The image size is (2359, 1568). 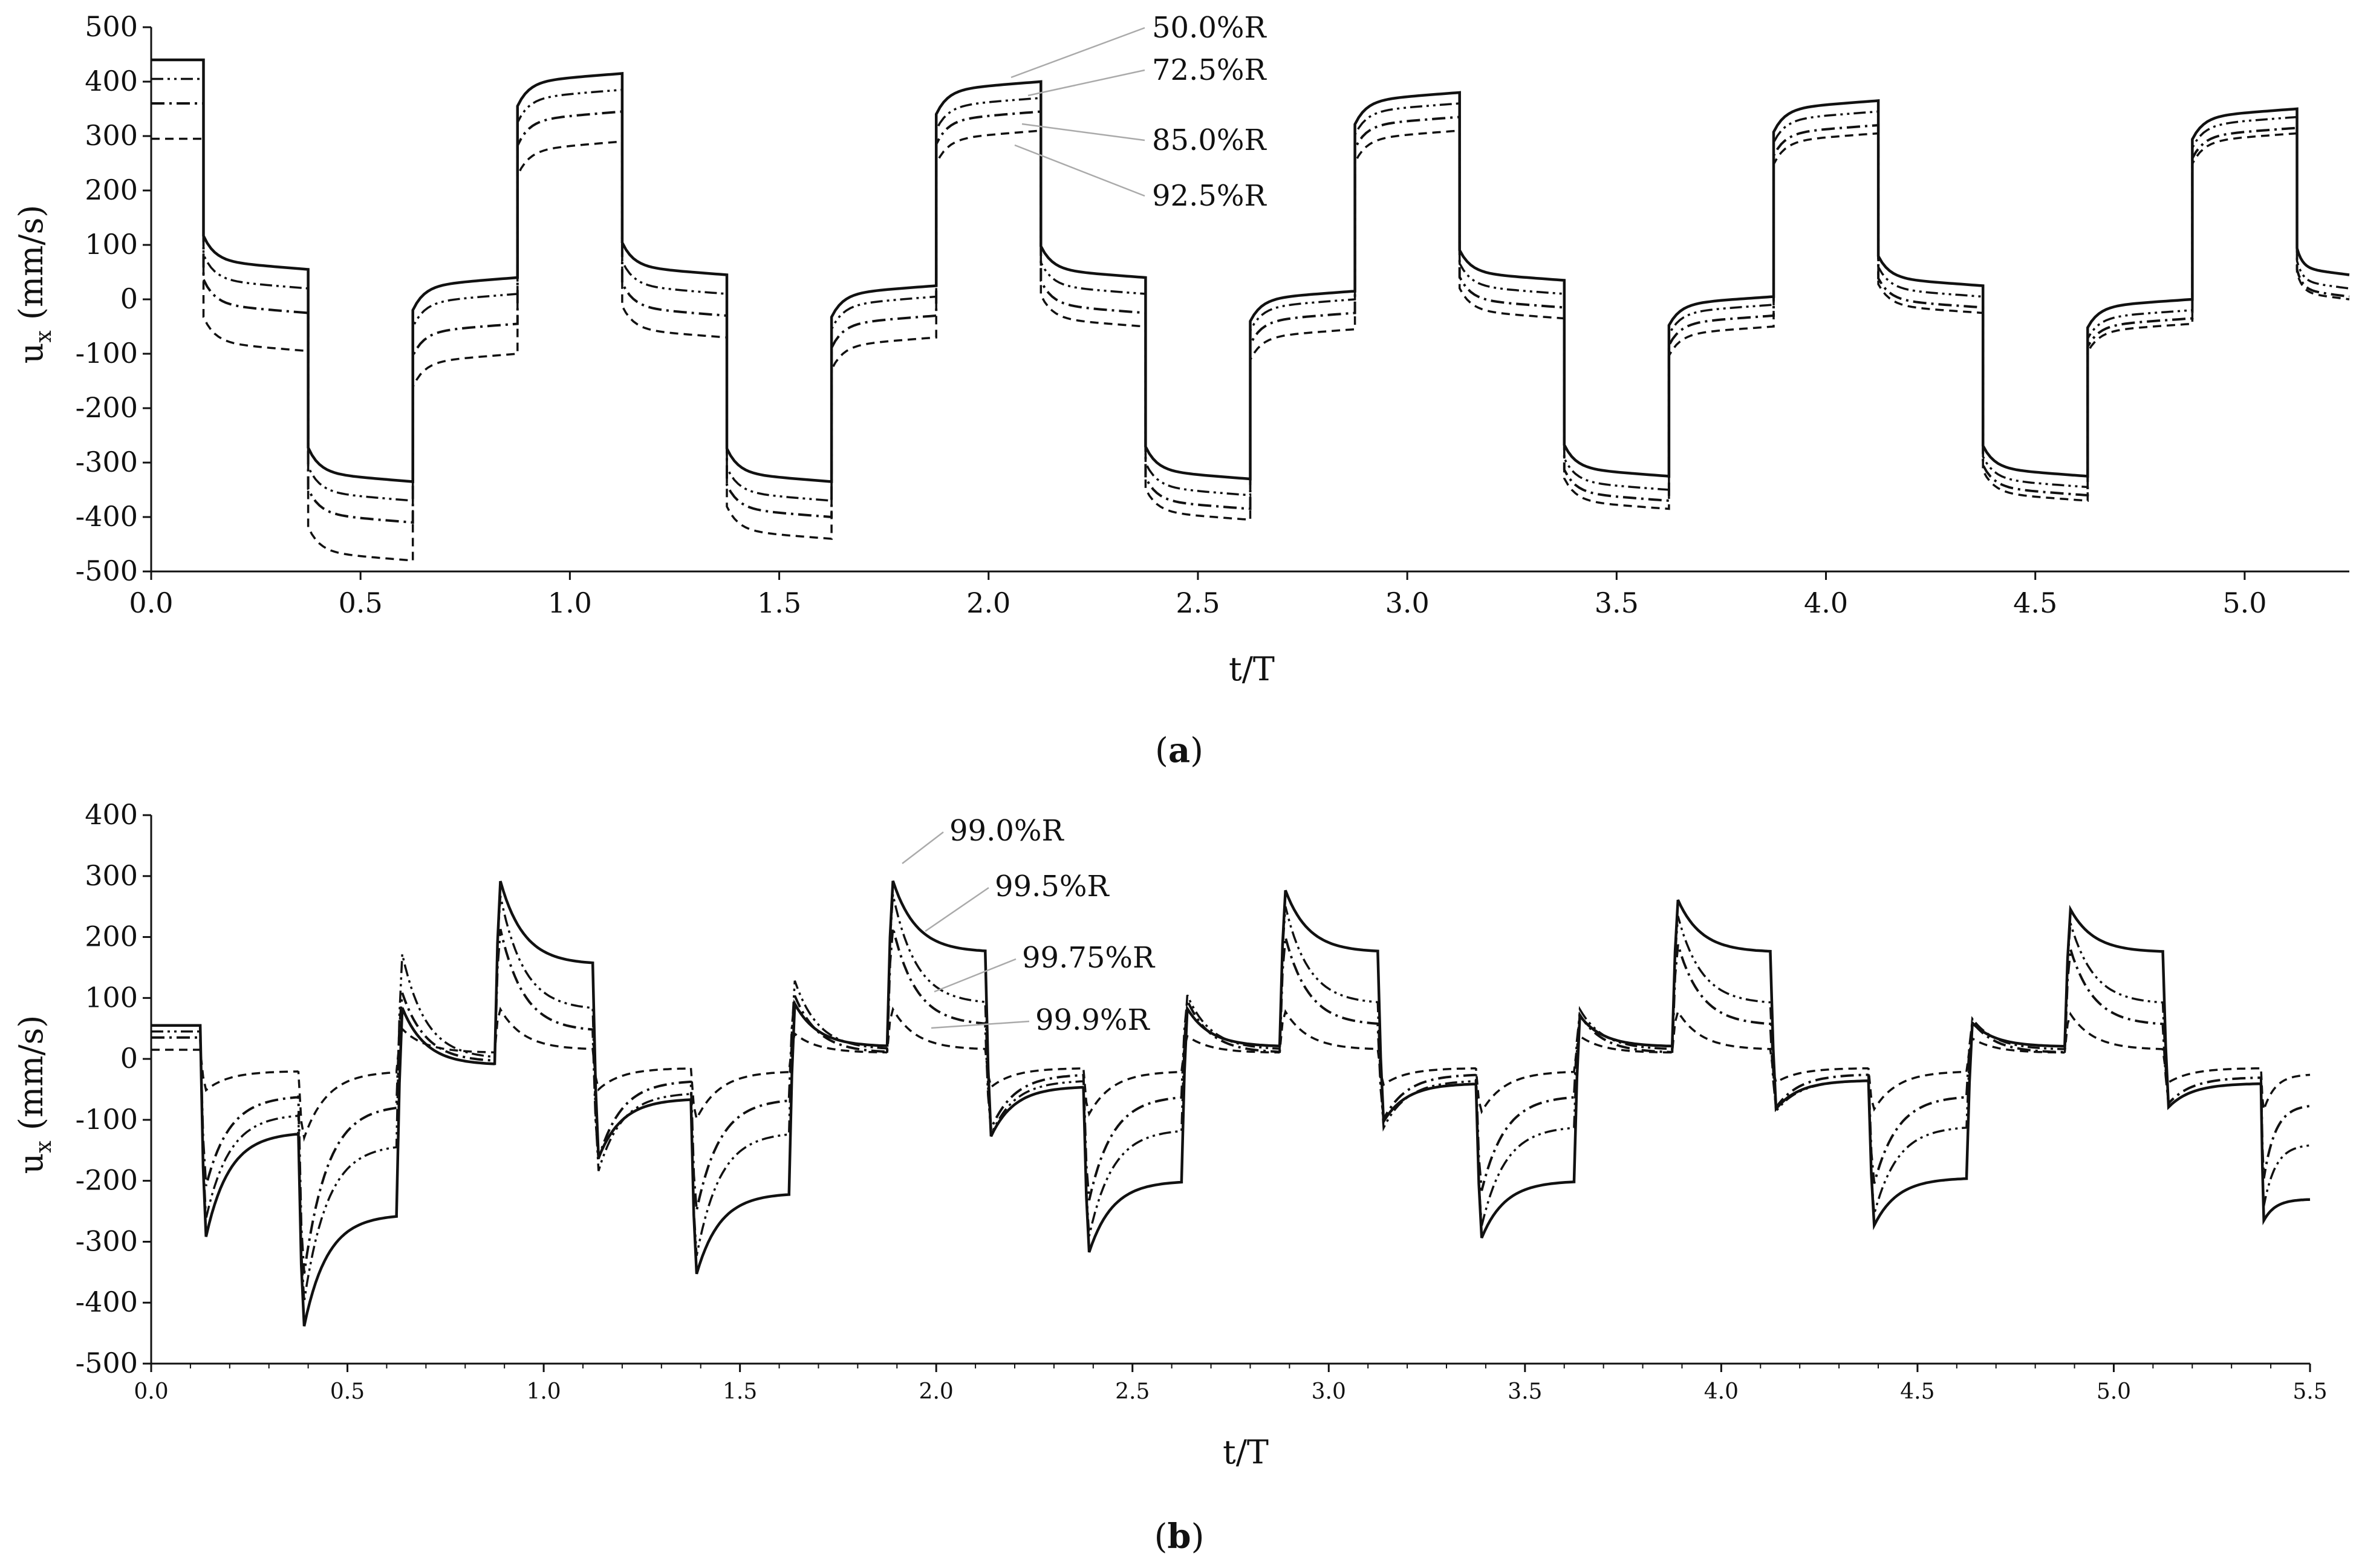 I want to click on panel-a-y-tick-label: -400, so click(x=107, y=516).